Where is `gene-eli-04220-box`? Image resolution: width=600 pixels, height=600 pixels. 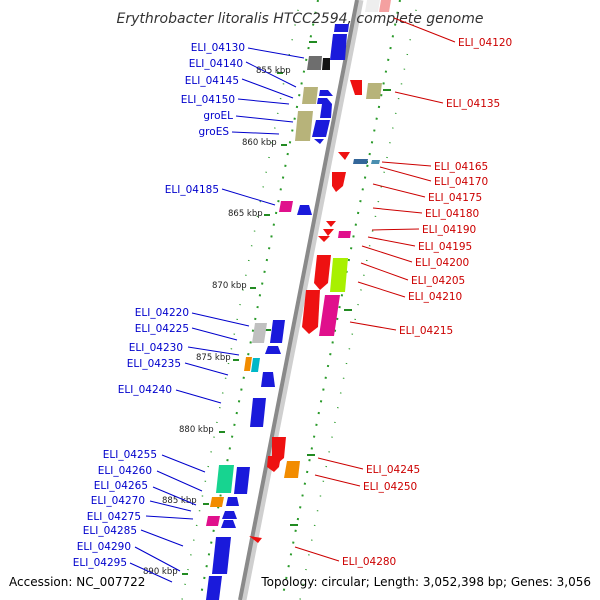 gene-eli-04220-box is located at coordinates (259, 333).